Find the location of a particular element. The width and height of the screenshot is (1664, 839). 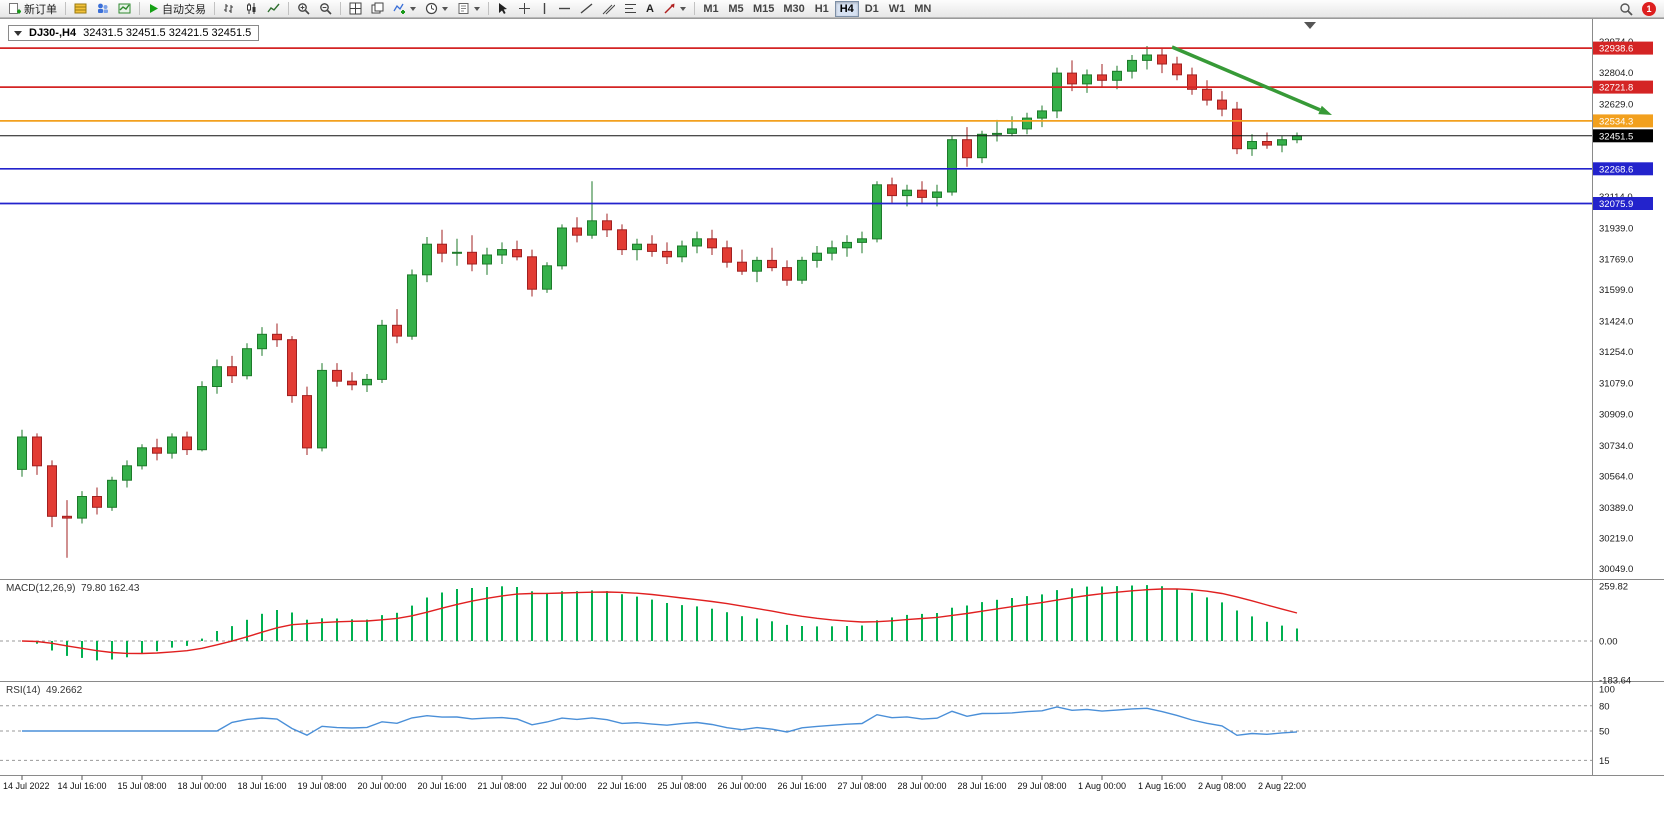

time-axis-label: 26 Jul 16:00 is located at coordinates (801, 786).